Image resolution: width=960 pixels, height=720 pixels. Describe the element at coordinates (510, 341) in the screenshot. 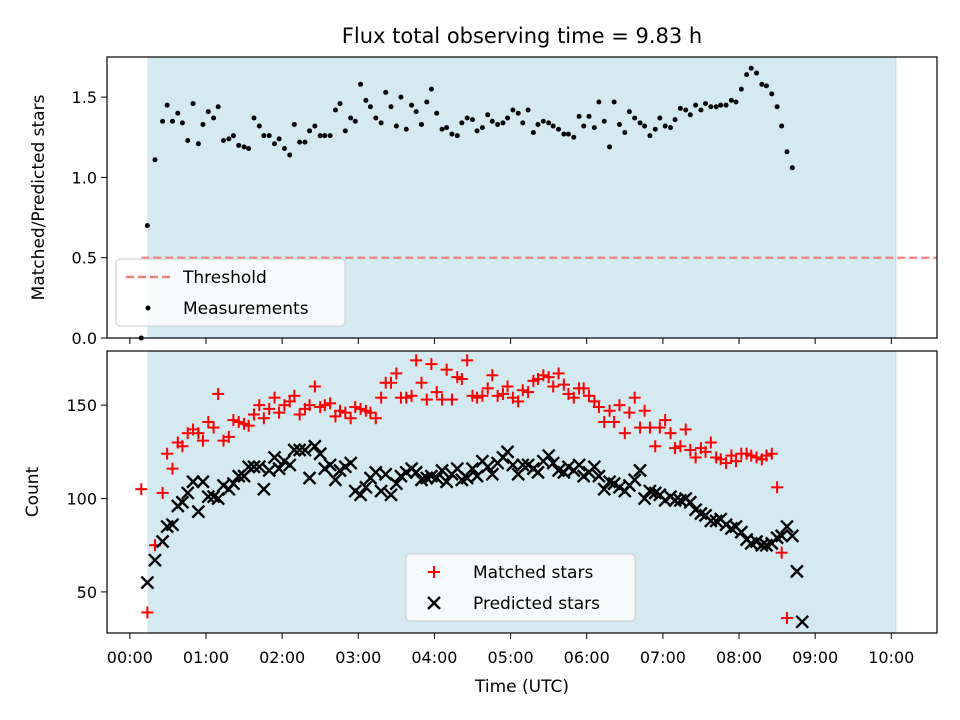

I see `top-x-ticks` at that location.